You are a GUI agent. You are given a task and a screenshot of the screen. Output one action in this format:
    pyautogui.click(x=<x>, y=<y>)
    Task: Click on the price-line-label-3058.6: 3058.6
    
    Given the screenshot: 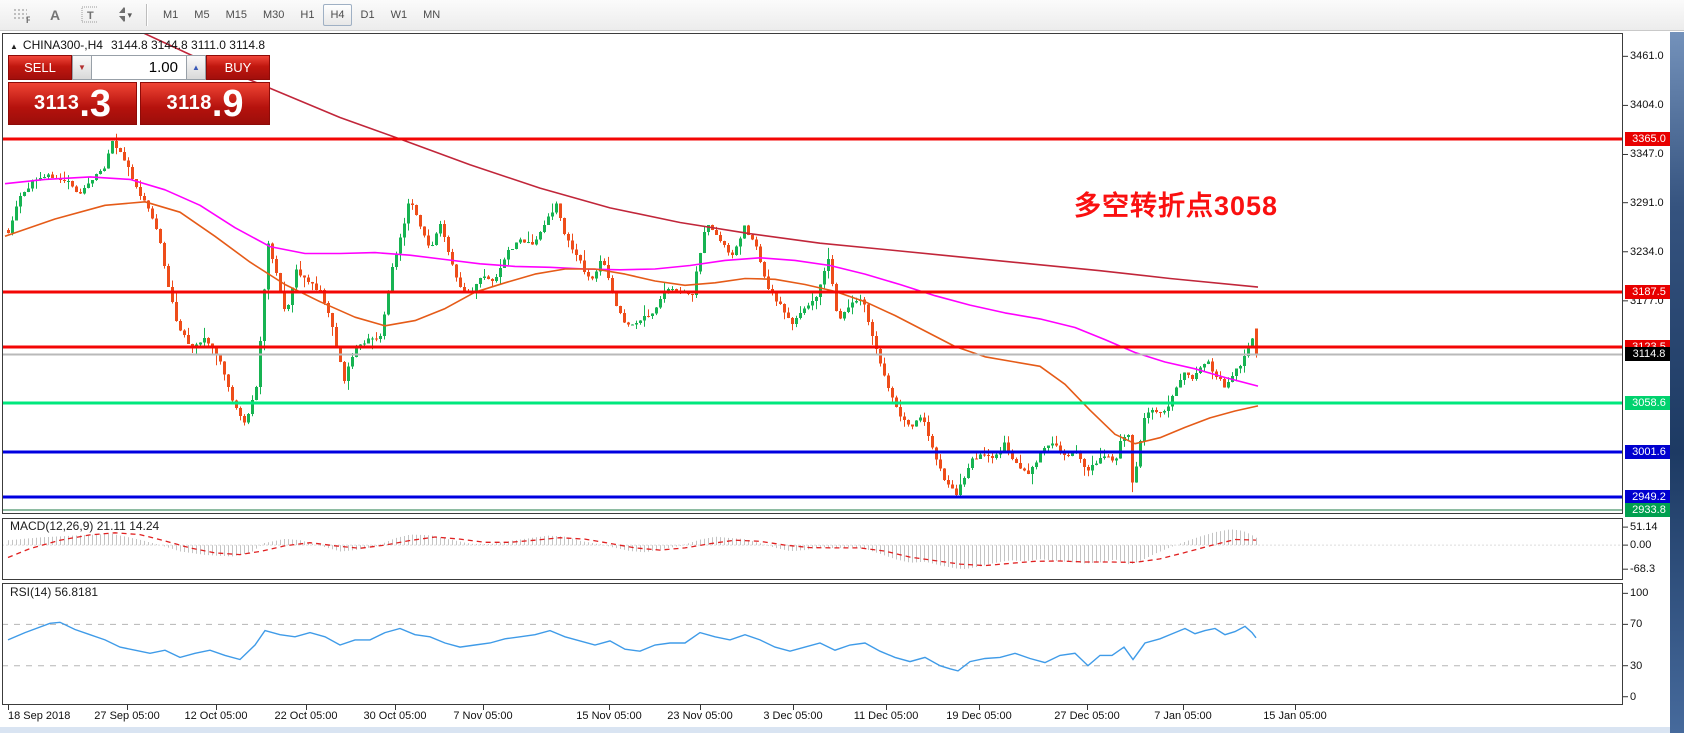 What is the action you would take?
    pyautogui.click(x=1649, y=402)
    